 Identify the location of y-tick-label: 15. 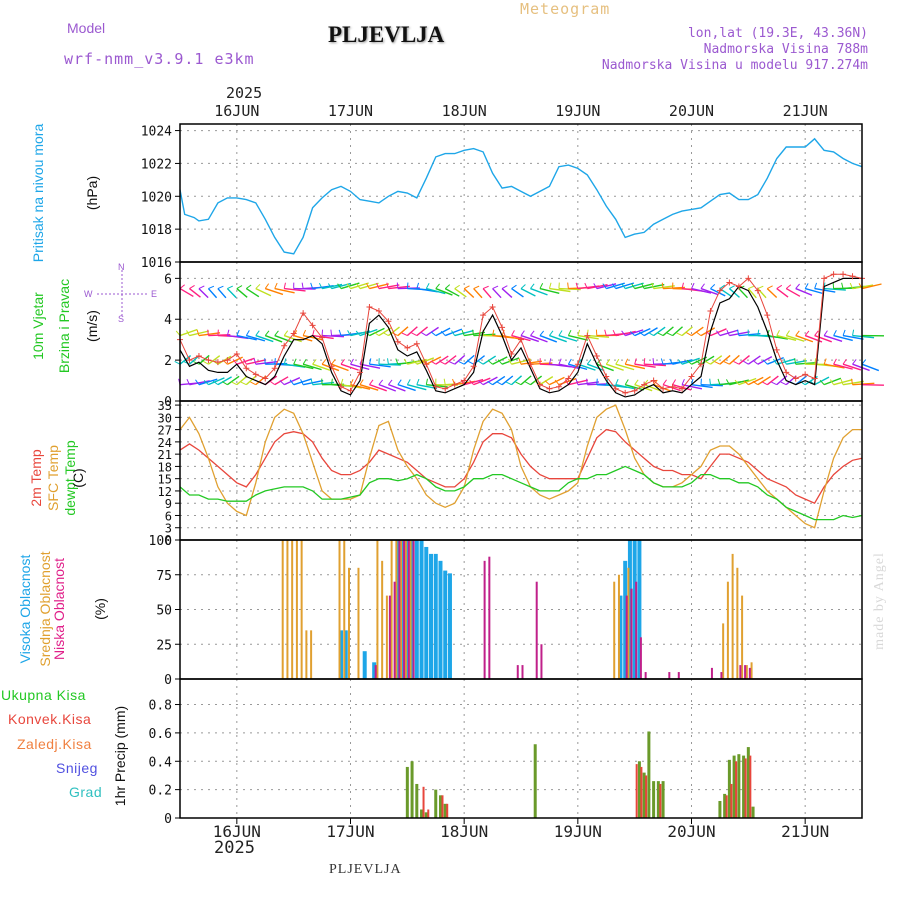
(165, 480).